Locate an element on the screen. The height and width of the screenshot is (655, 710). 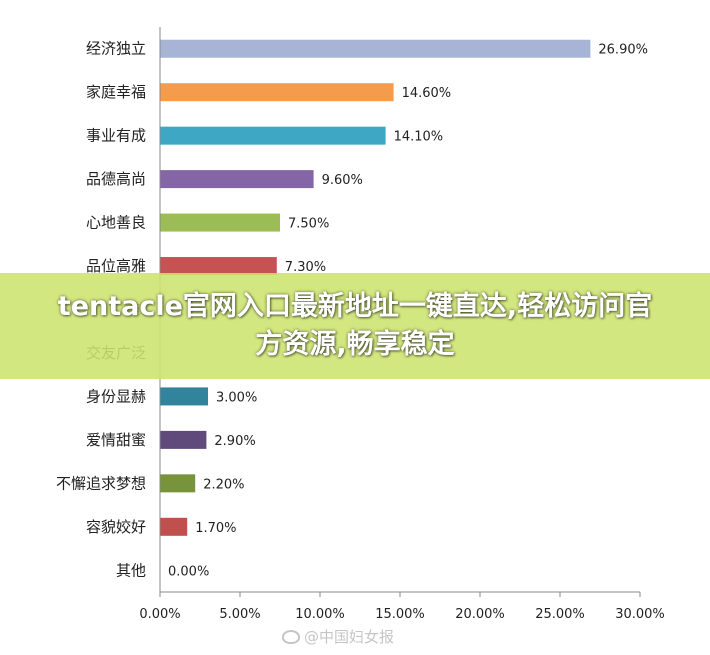
category-label: 事业有成 is located at coordinates (116, 136).